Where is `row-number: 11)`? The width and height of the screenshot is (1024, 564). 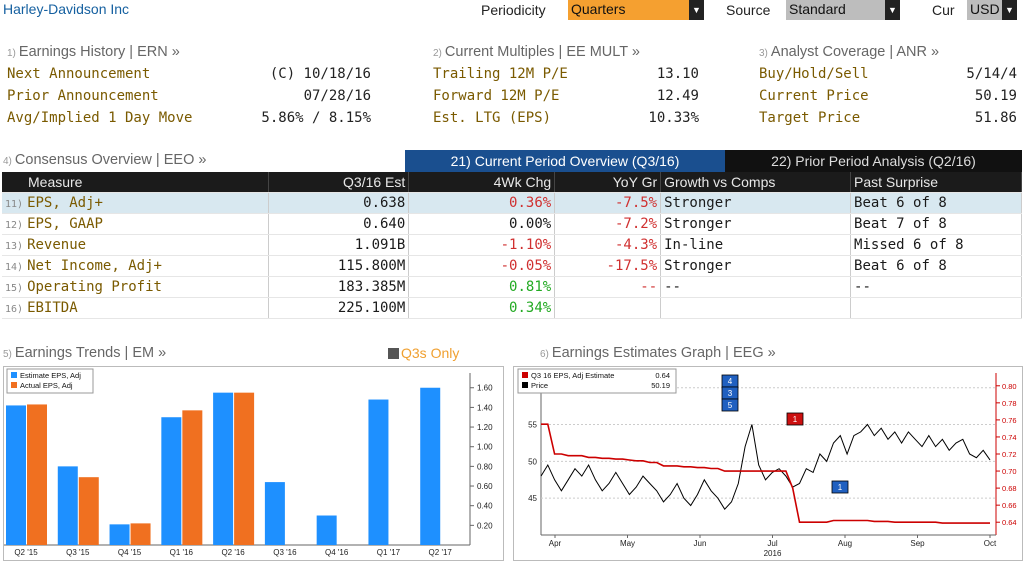 row-number: 11) is located at coordinates (14, 204).